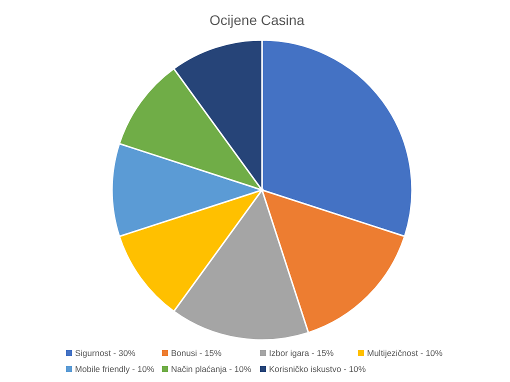 The image size is (510, 382). I want to click on legend-label: Bonusi - 15%, so click(196, 353).